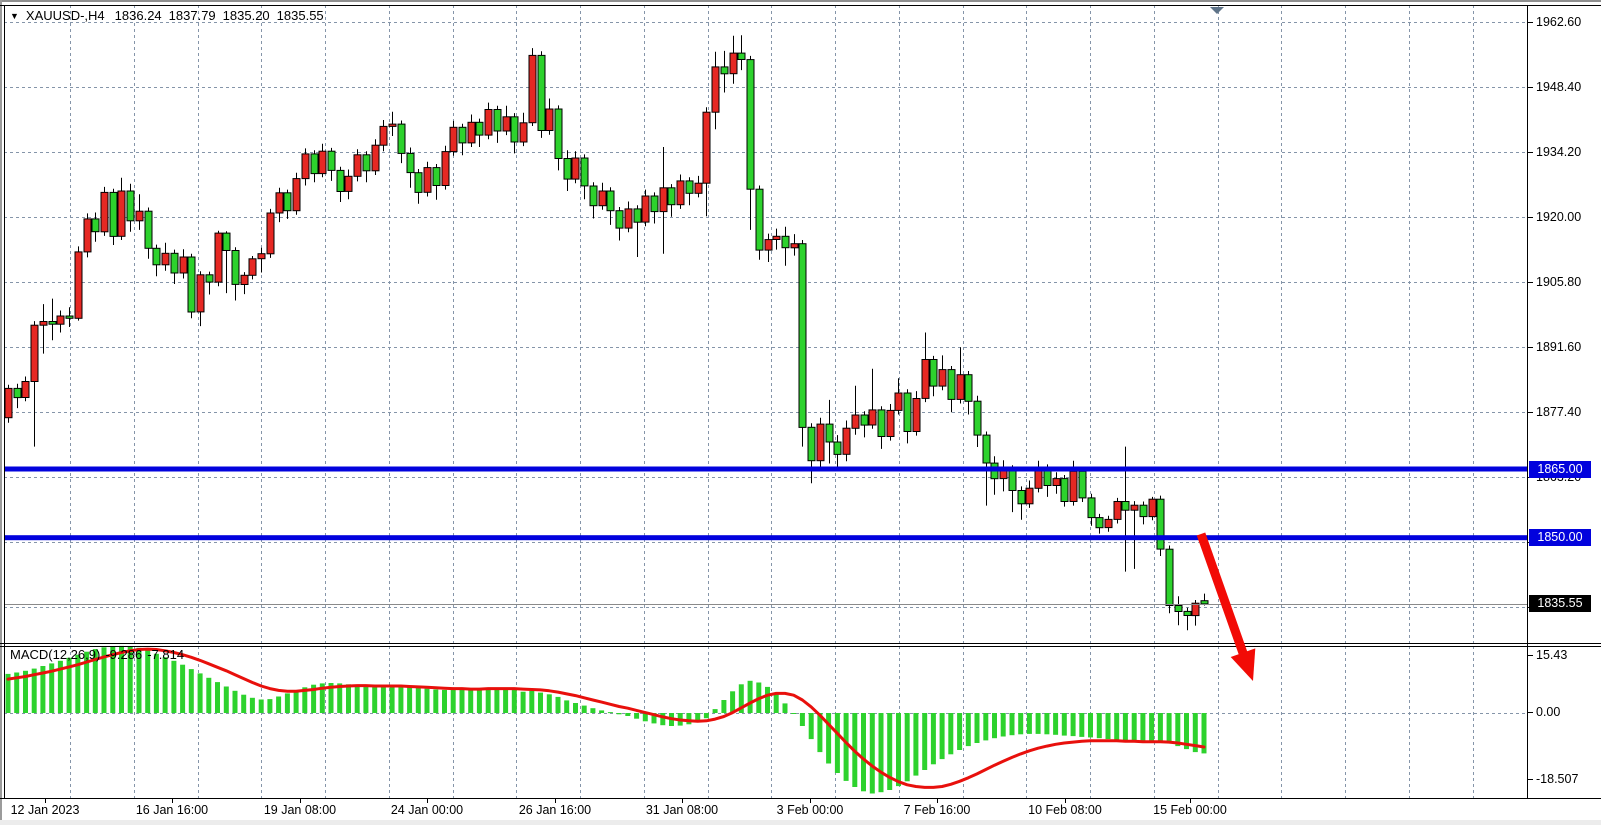  Describe the element at coordinates (166, 654) in the screenshot. I see `macd-signal-value: -7.814` at that location.